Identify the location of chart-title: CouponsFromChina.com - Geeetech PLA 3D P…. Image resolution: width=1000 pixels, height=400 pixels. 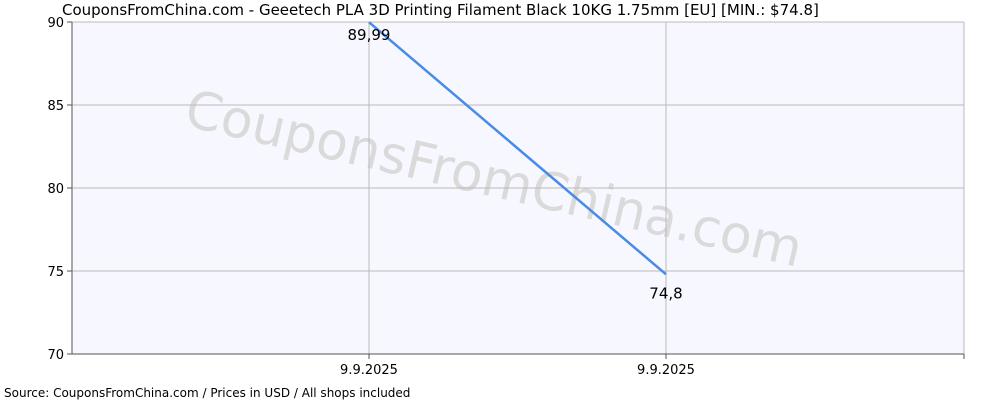
(440, 10).